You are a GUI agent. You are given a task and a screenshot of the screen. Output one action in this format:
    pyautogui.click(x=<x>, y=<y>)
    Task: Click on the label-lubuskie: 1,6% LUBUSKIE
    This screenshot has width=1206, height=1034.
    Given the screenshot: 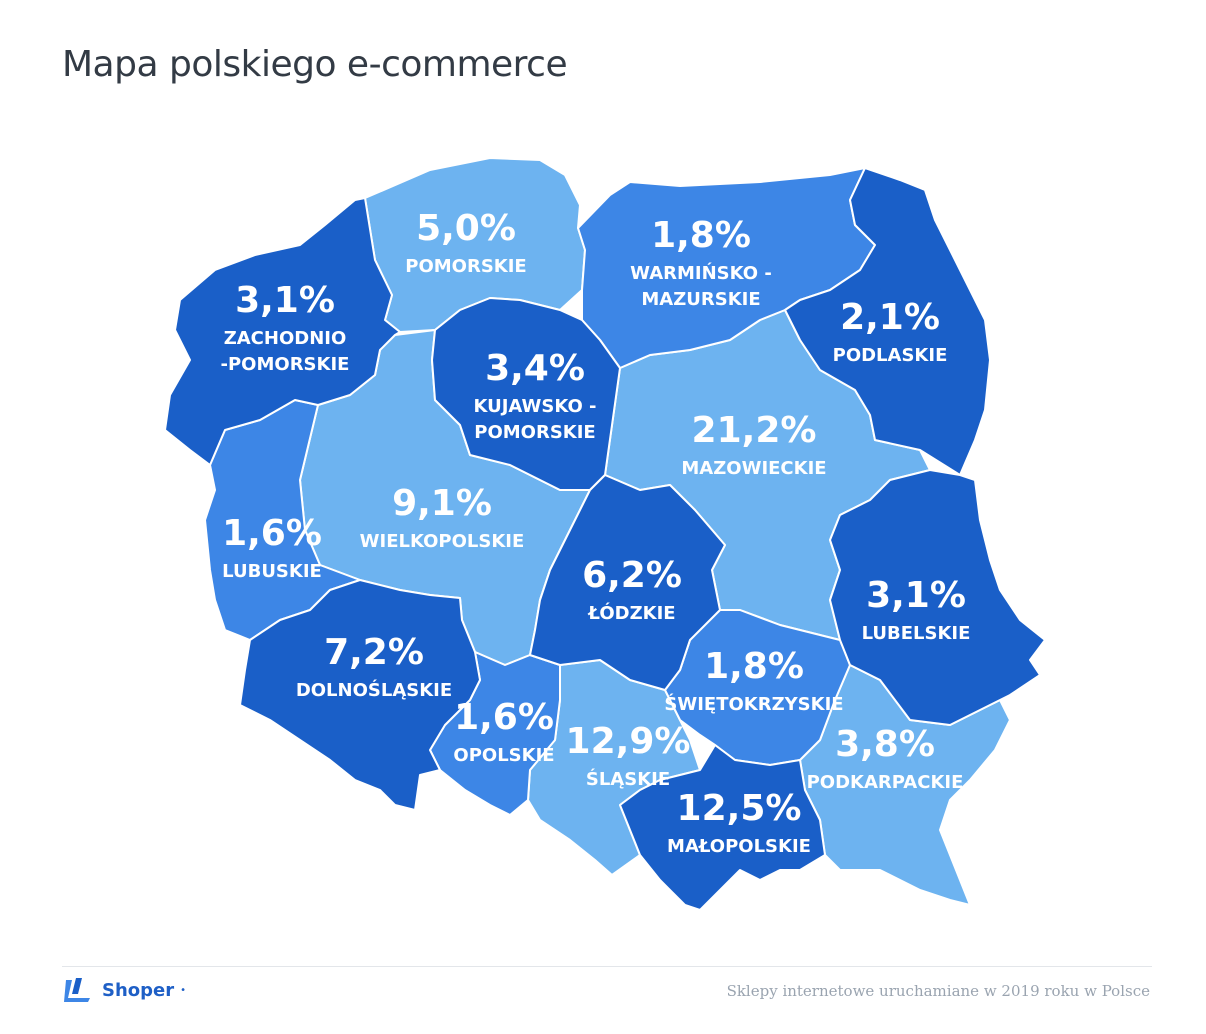 What is the action you would take?
    pyautogui.click(x=272, y=547)
    